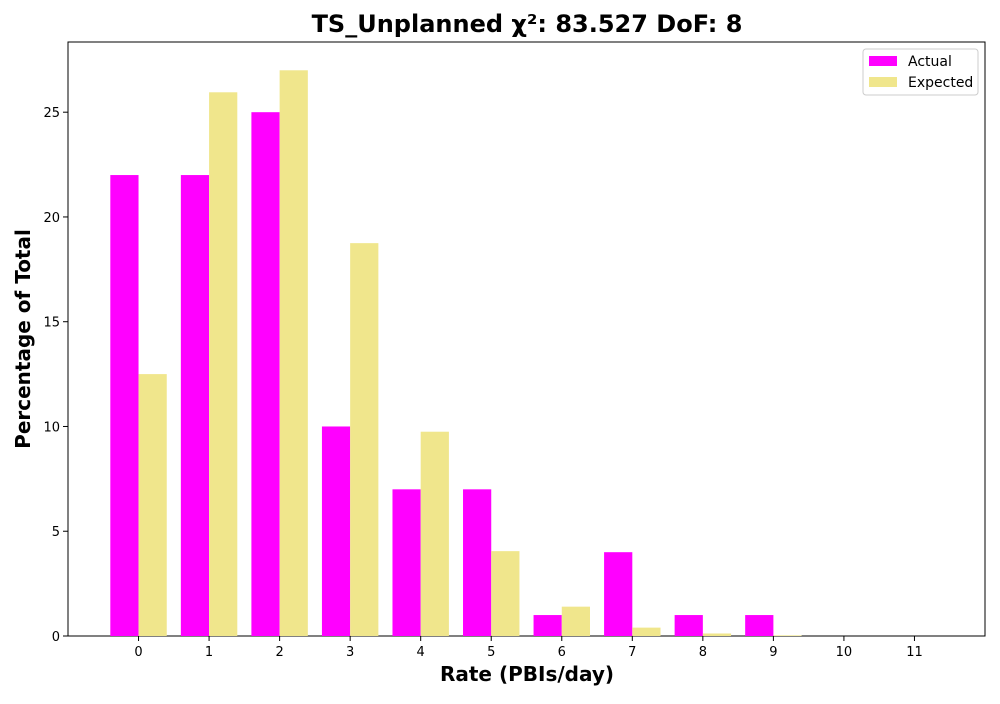 This screenshot has height=704, width=1000. Describe the element at coordinates (703, 652) in the screenshot. I see `x-tick-label: 8` at that location.